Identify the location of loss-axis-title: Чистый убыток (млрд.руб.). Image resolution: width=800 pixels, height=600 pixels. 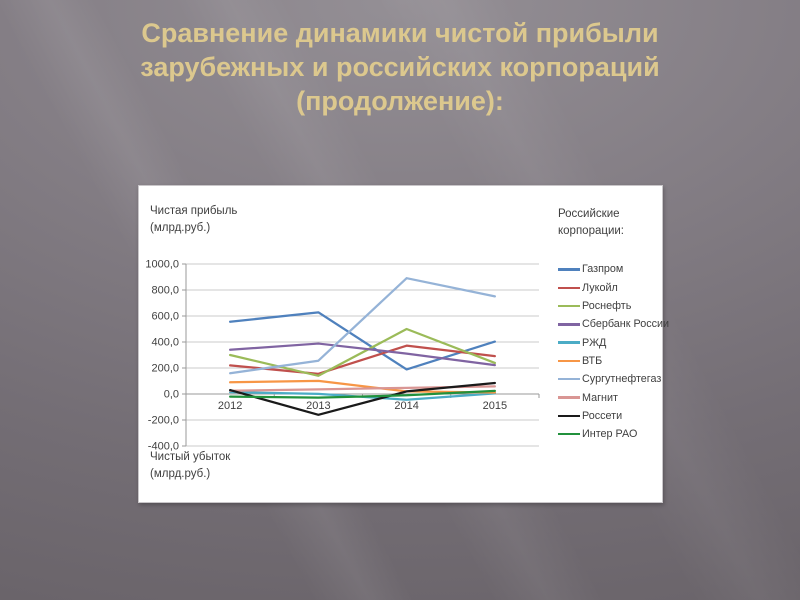
(190, 465).